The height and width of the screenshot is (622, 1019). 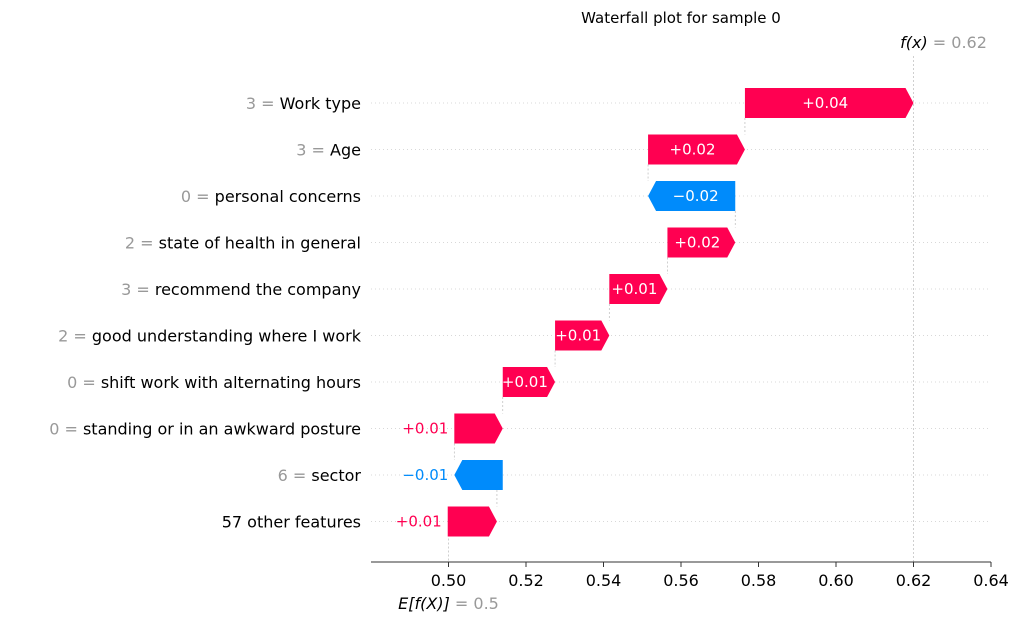 I want to click on feature-label: 3 = Age, so click(x=328, y=150).